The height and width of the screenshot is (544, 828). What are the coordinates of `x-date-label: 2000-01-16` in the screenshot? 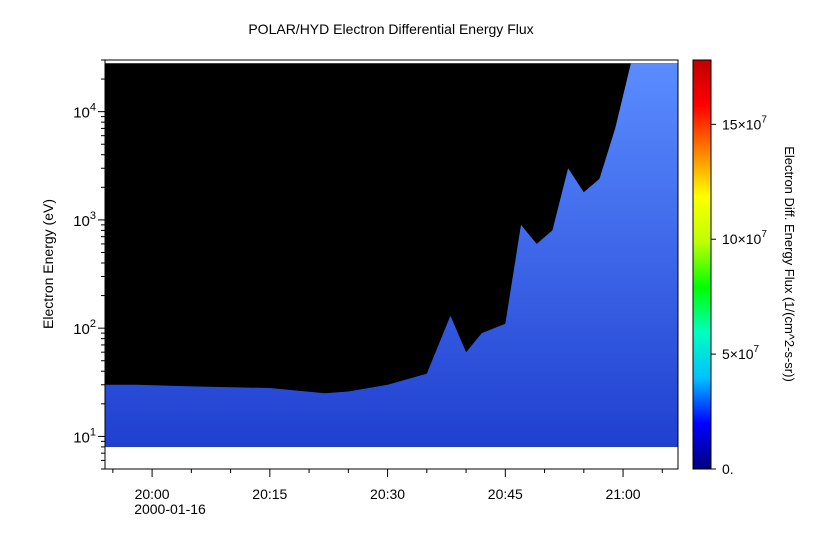 It's located at (170, 509).